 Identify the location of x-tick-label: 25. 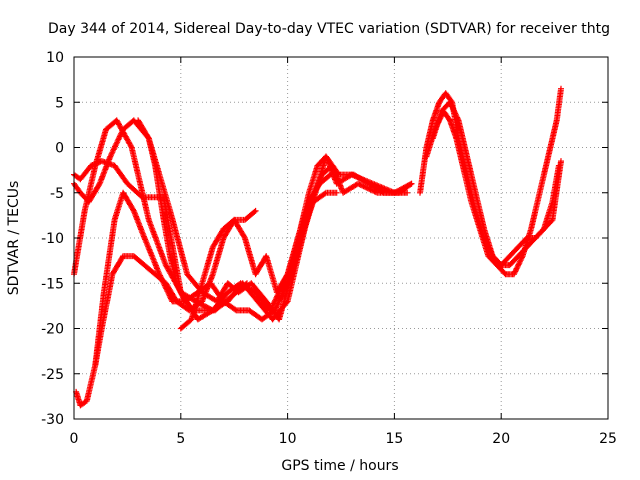
(608, 439).